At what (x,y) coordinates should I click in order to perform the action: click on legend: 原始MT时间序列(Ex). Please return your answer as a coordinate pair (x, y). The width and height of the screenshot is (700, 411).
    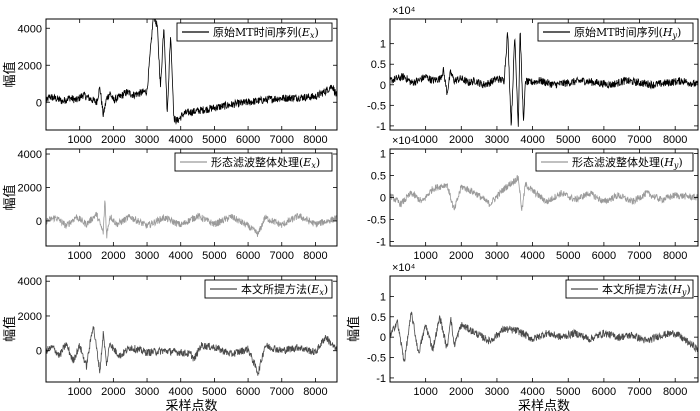
    Looking at the image, I should click on (254, 32).